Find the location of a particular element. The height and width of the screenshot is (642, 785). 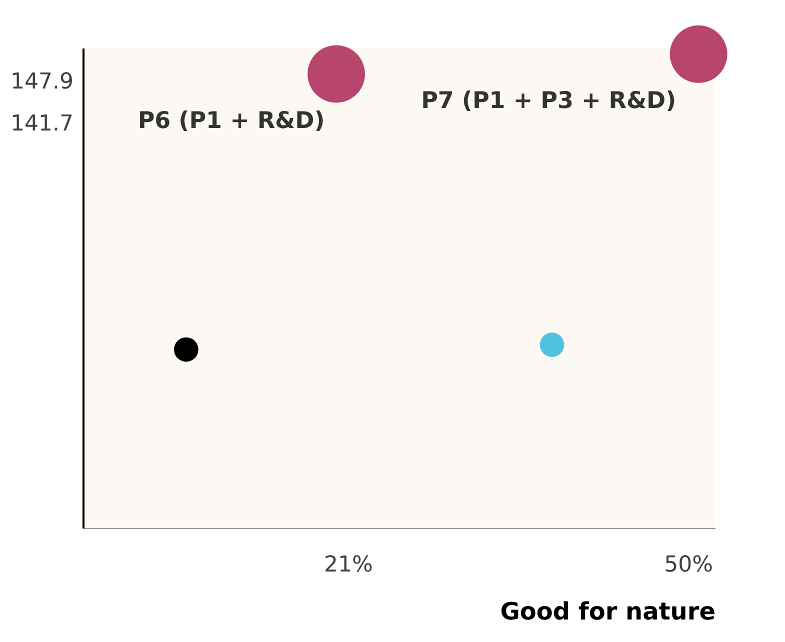

x-tick-label: 50% is located at coordinates (688, 565).